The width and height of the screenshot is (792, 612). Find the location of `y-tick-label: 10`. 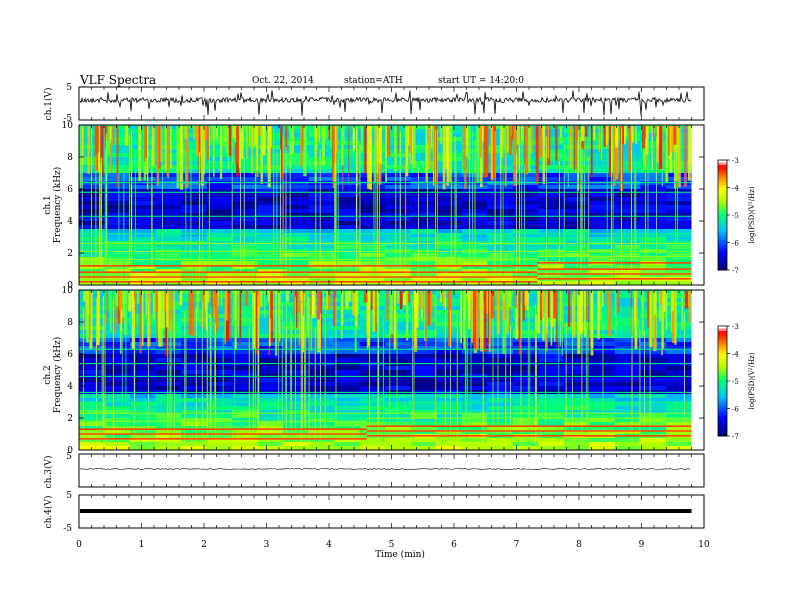

y-tick-label: 10 is located at coordinates (68, 291).